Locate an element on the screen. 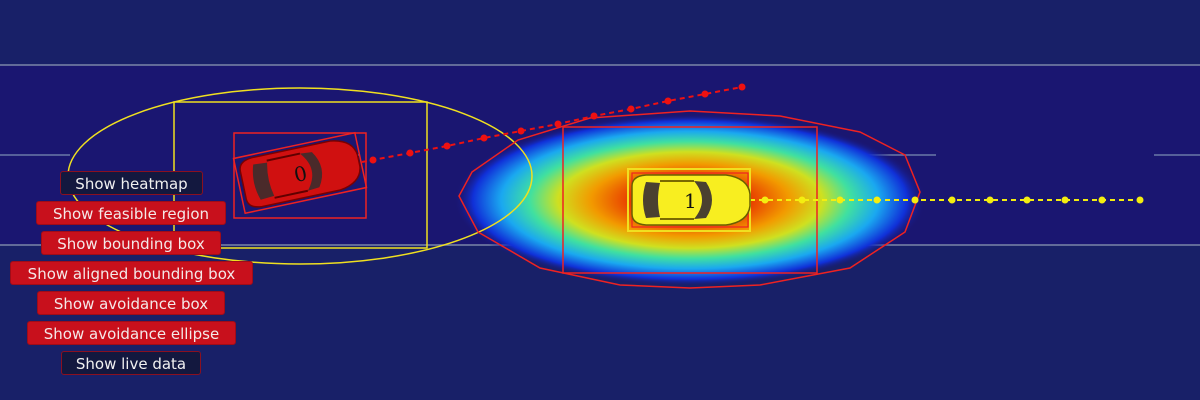  show-live-data-button: Show live data is located at coordinates (131, 363).